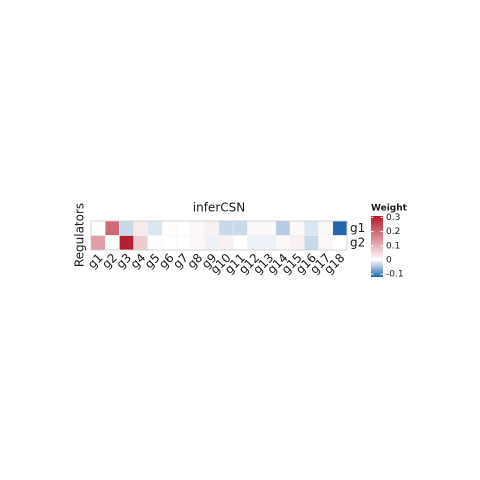  I want to click on legend-title: Weight, so click(389, 209).